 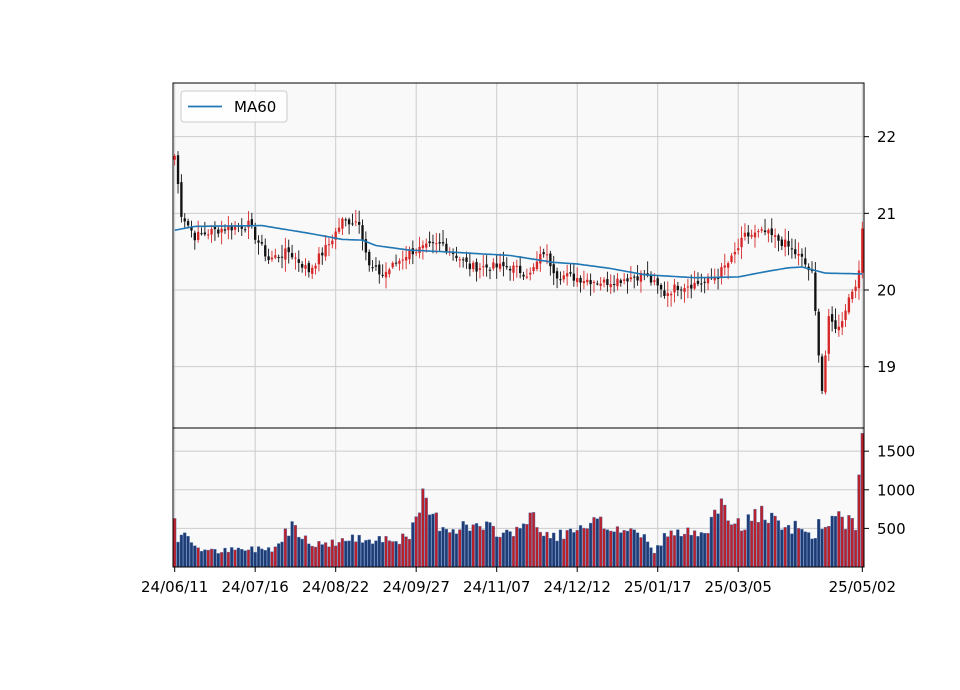 What do you see at coordinates (174, 587) in the screenshot?
I see `x-tick-label: 24/06/11` at bounding box center [174, 587].